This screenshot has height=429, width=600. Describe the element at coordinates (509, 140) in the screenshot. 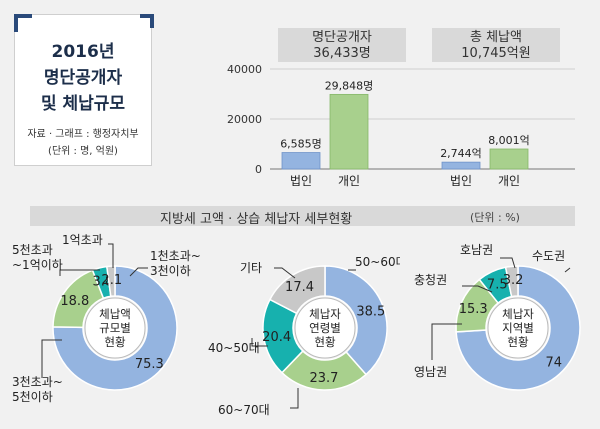

I see `bar-value-label: 8,001억` at that location.